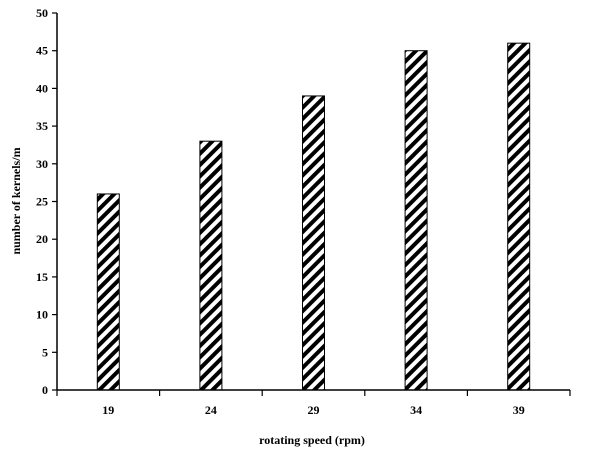 This screenshot has width=591, height=458. Describe the element at coordinates (42, 277) in the screenshot. I see `y-tick-label-15: 15` at that location.